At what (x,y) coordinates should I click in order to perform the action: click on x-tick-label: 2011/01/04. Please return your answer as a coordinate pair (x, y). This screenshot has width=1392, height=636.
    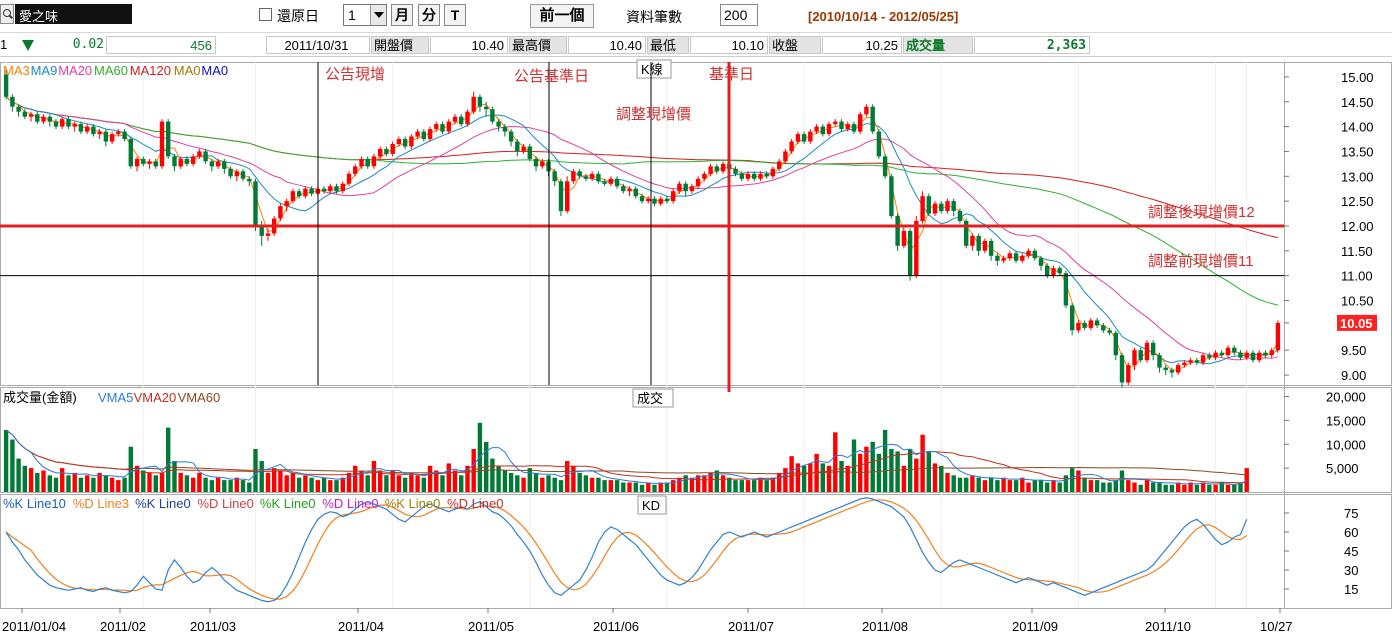
    Looking at the image, I should click on (34, 626).